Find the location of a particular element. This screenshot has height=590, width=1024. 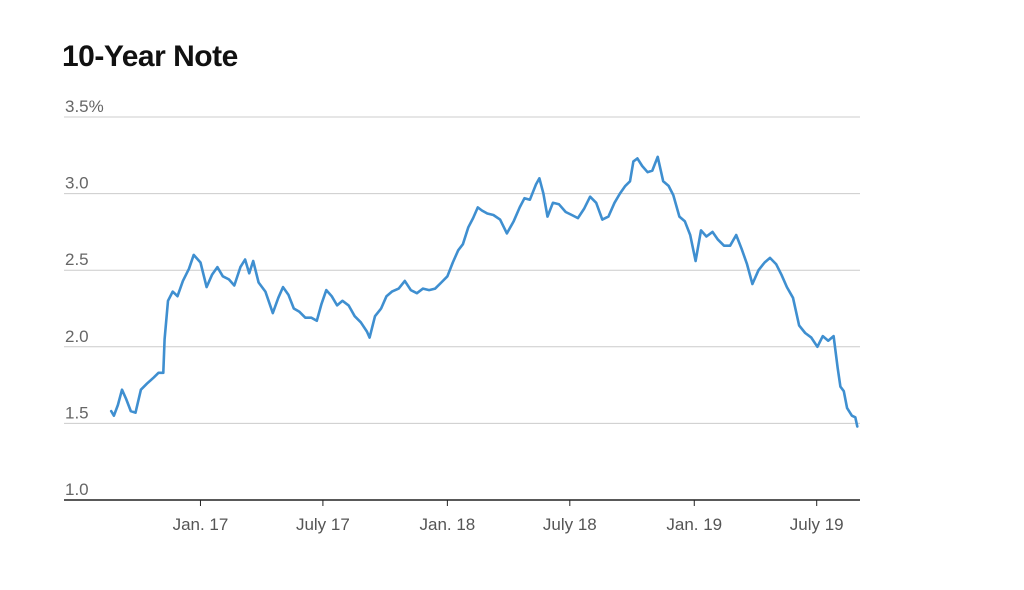

x-tick-label: July 19 is located at coordinates (817, 524).